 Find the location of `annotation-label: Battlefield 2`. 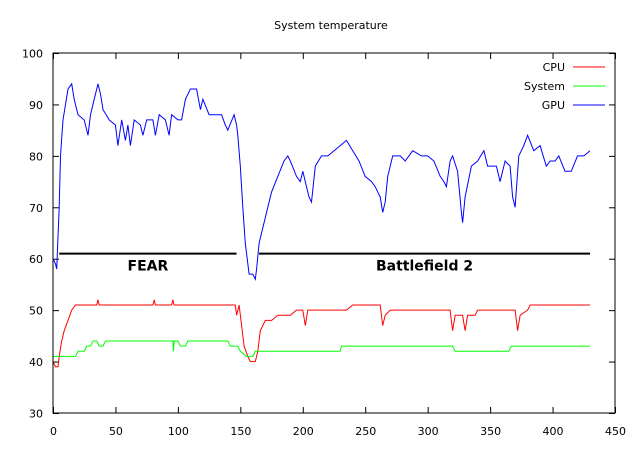

annotation-label: Battlefield 2 is located at coordinates (424, 267).